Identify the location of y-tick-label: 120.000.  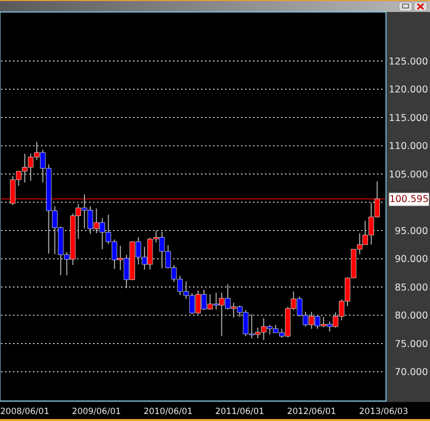
(408, 90).